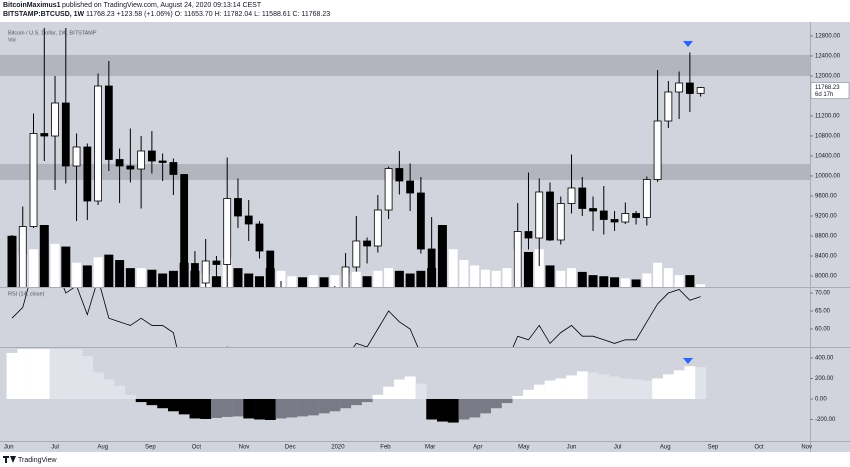 This screenshot has height=467, width=850. Describe the element at coordinates (430, 448) in the screenshot. I see `x-tick-label: Mar` at that location.